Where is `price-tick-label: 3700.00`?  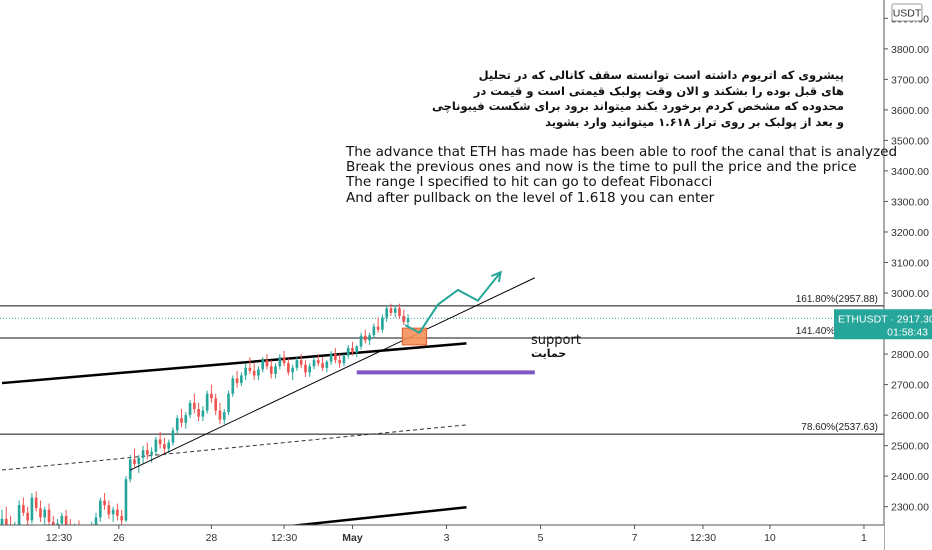 price-tick-label: 3700.00 is located at coordinates (910, 80).